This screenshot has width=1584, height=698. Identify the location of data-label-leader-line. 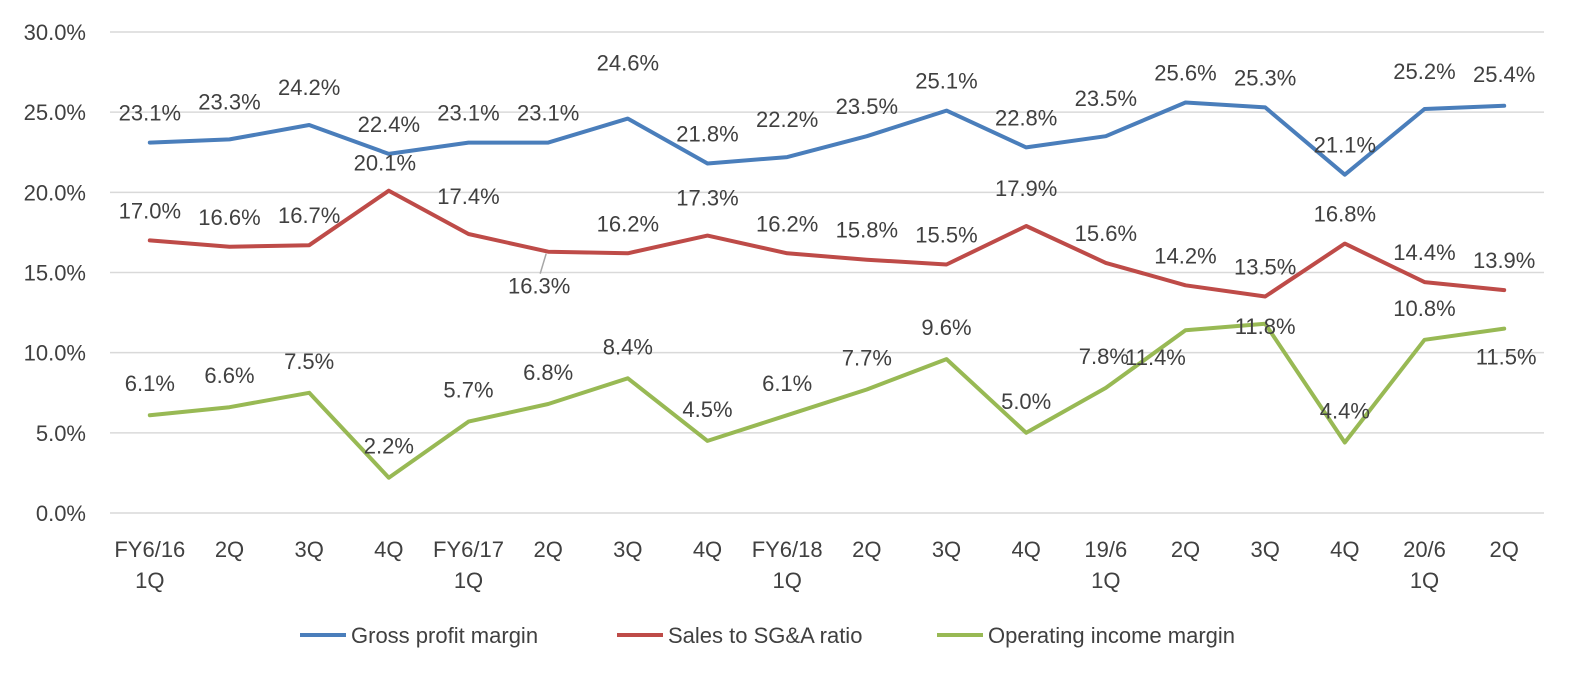
(543, 263).